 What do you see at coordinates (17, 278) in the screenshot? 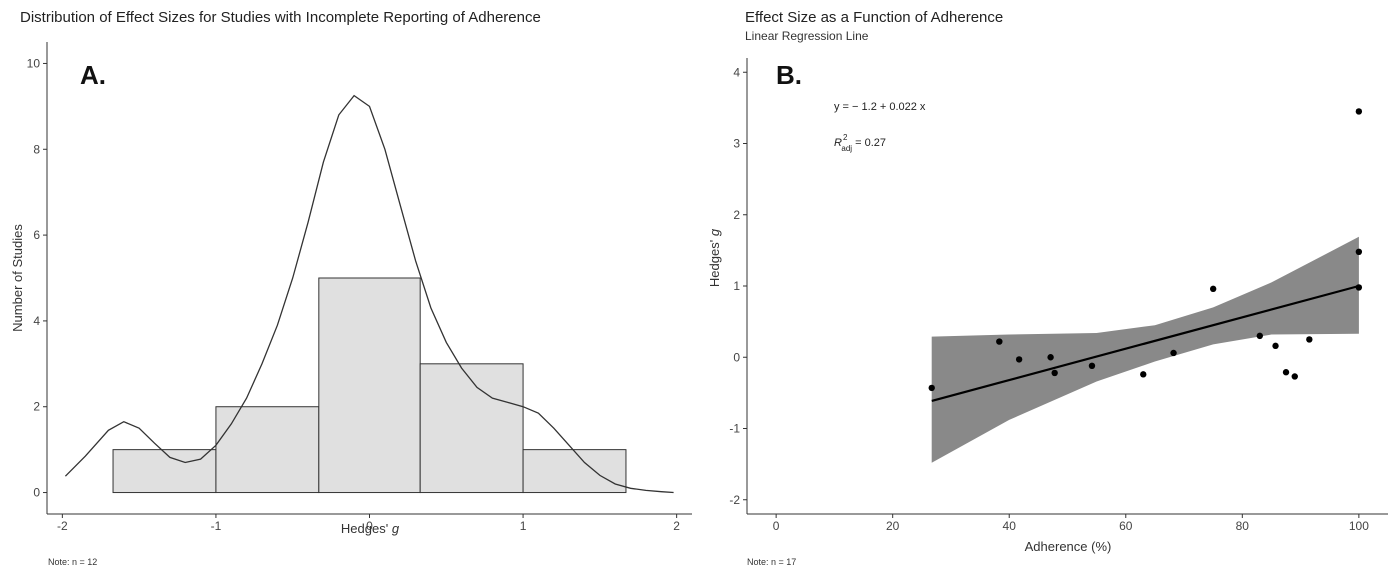
I see `y-axis-label: Number of Studies` at bounding box center [17, 278].